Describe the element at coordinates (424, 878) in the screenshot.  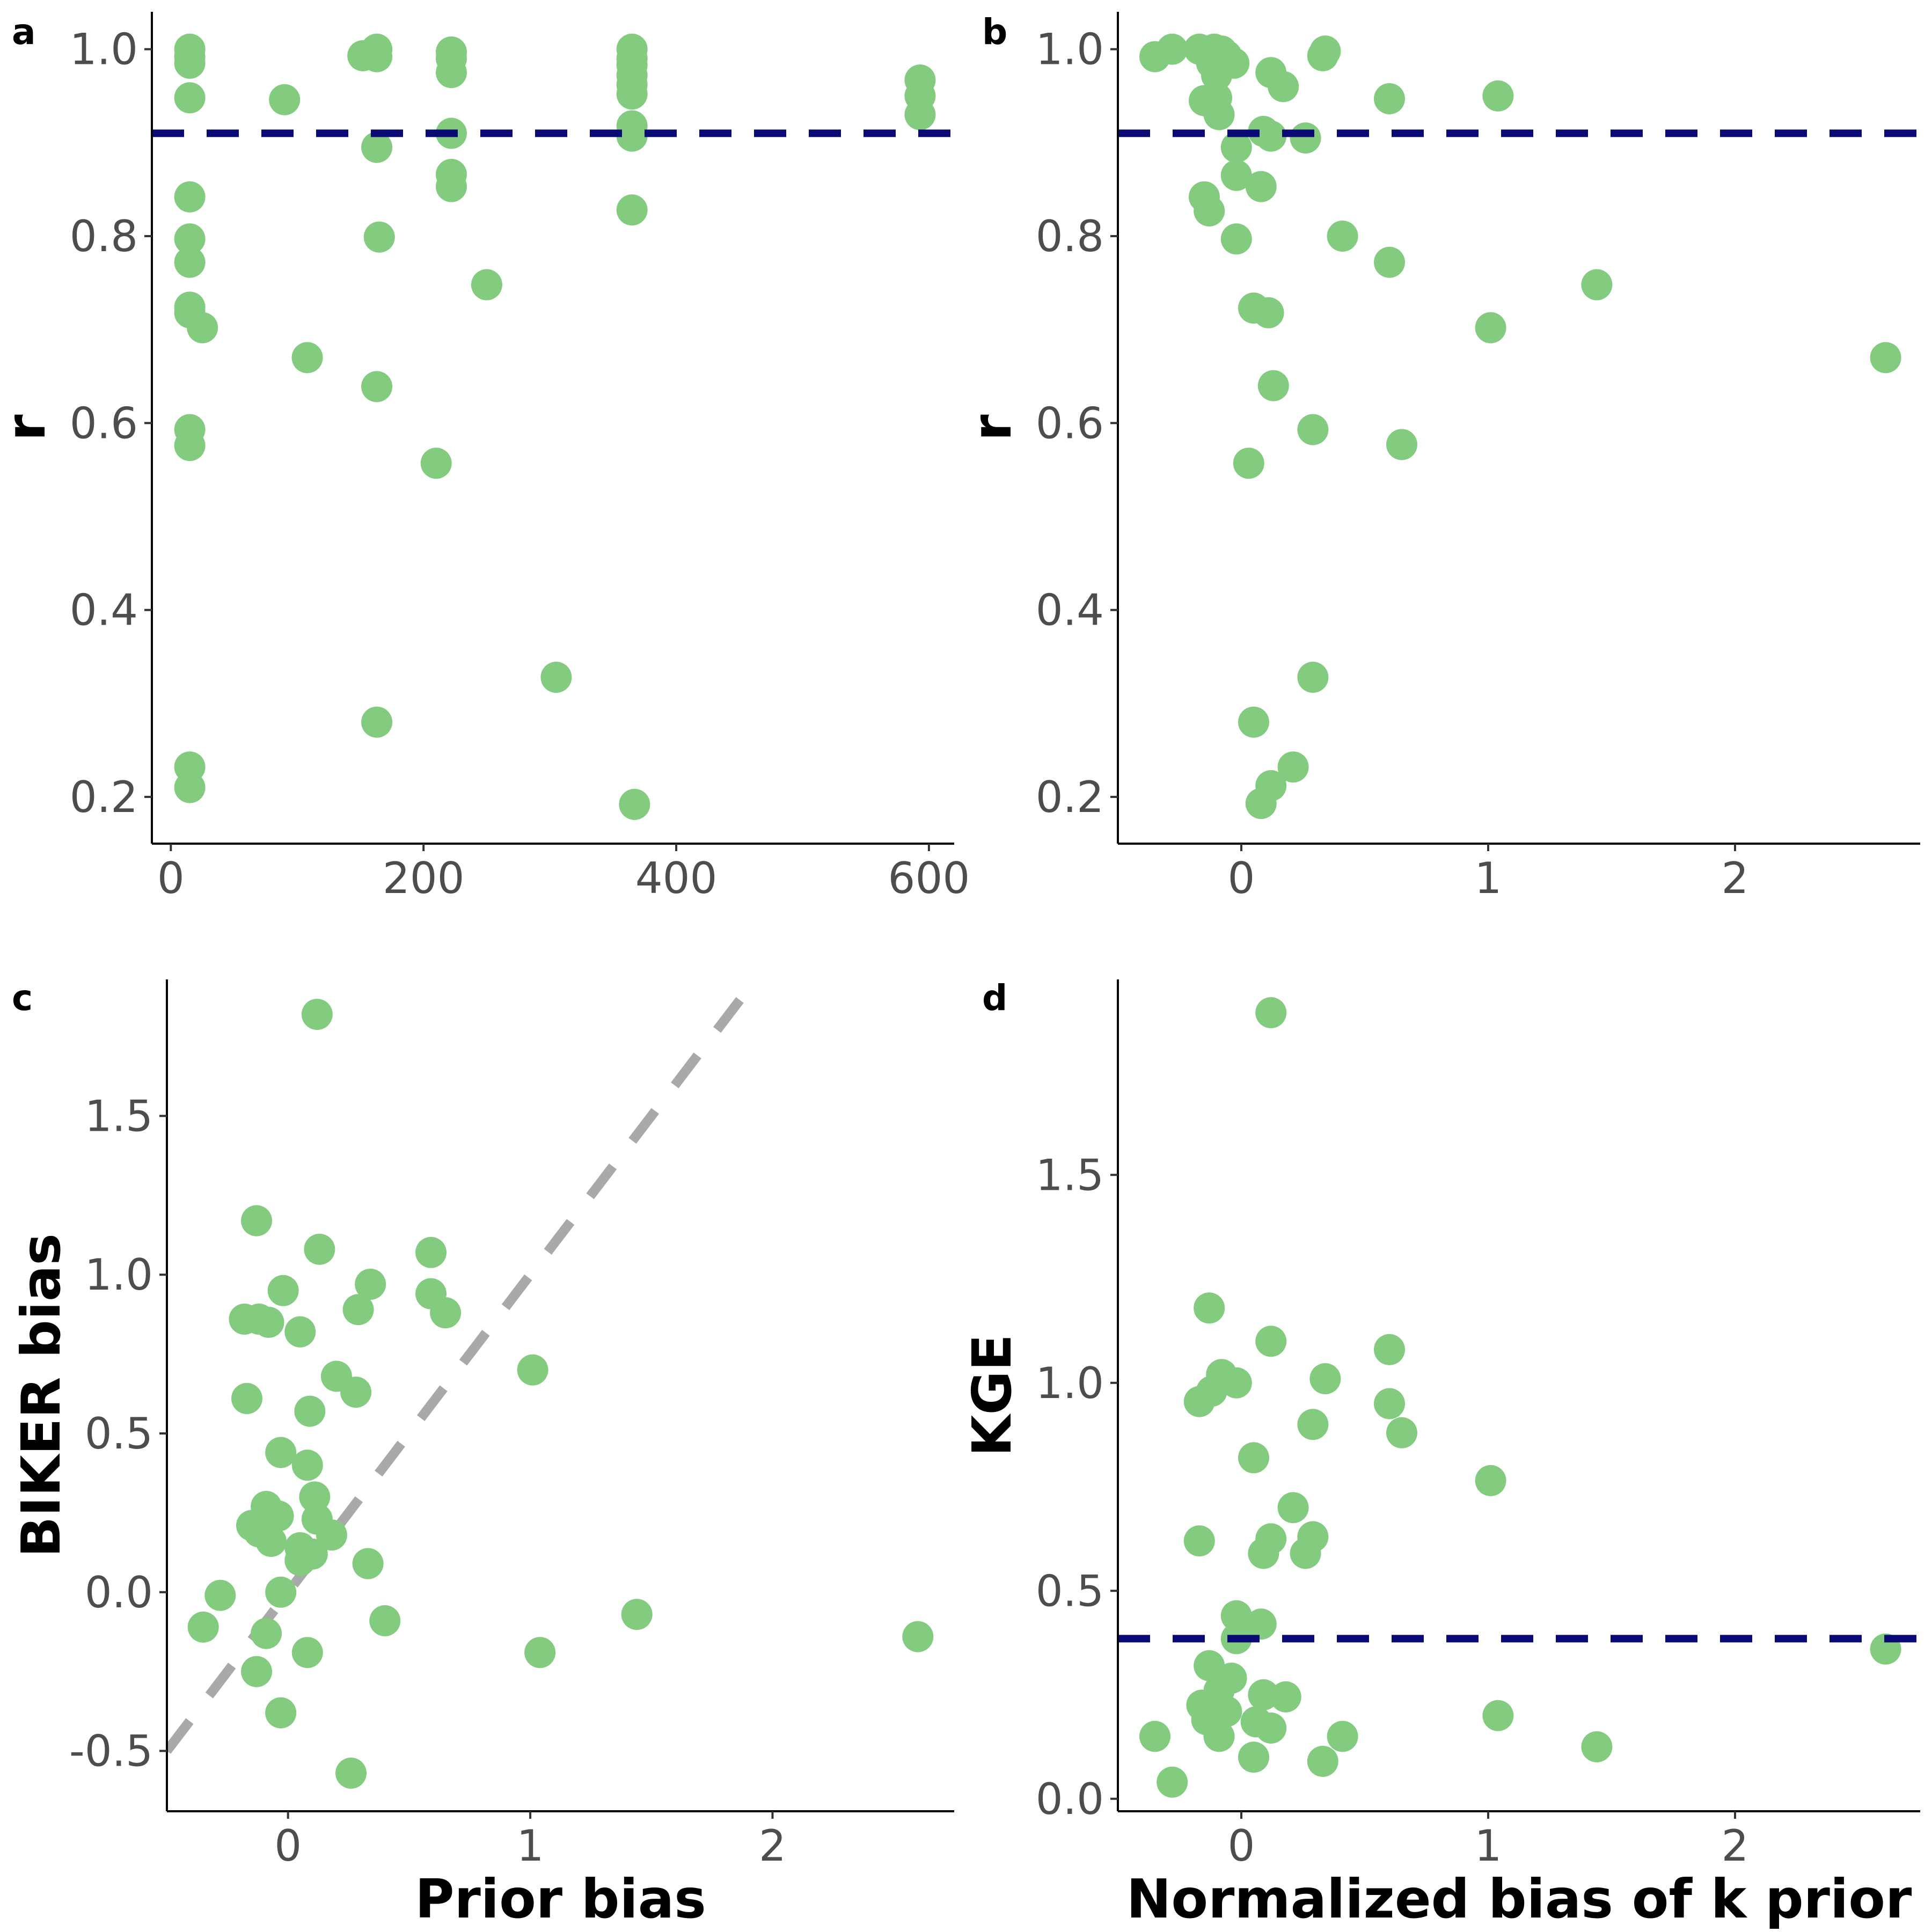
I see `x-tick-label: 200` at that location.